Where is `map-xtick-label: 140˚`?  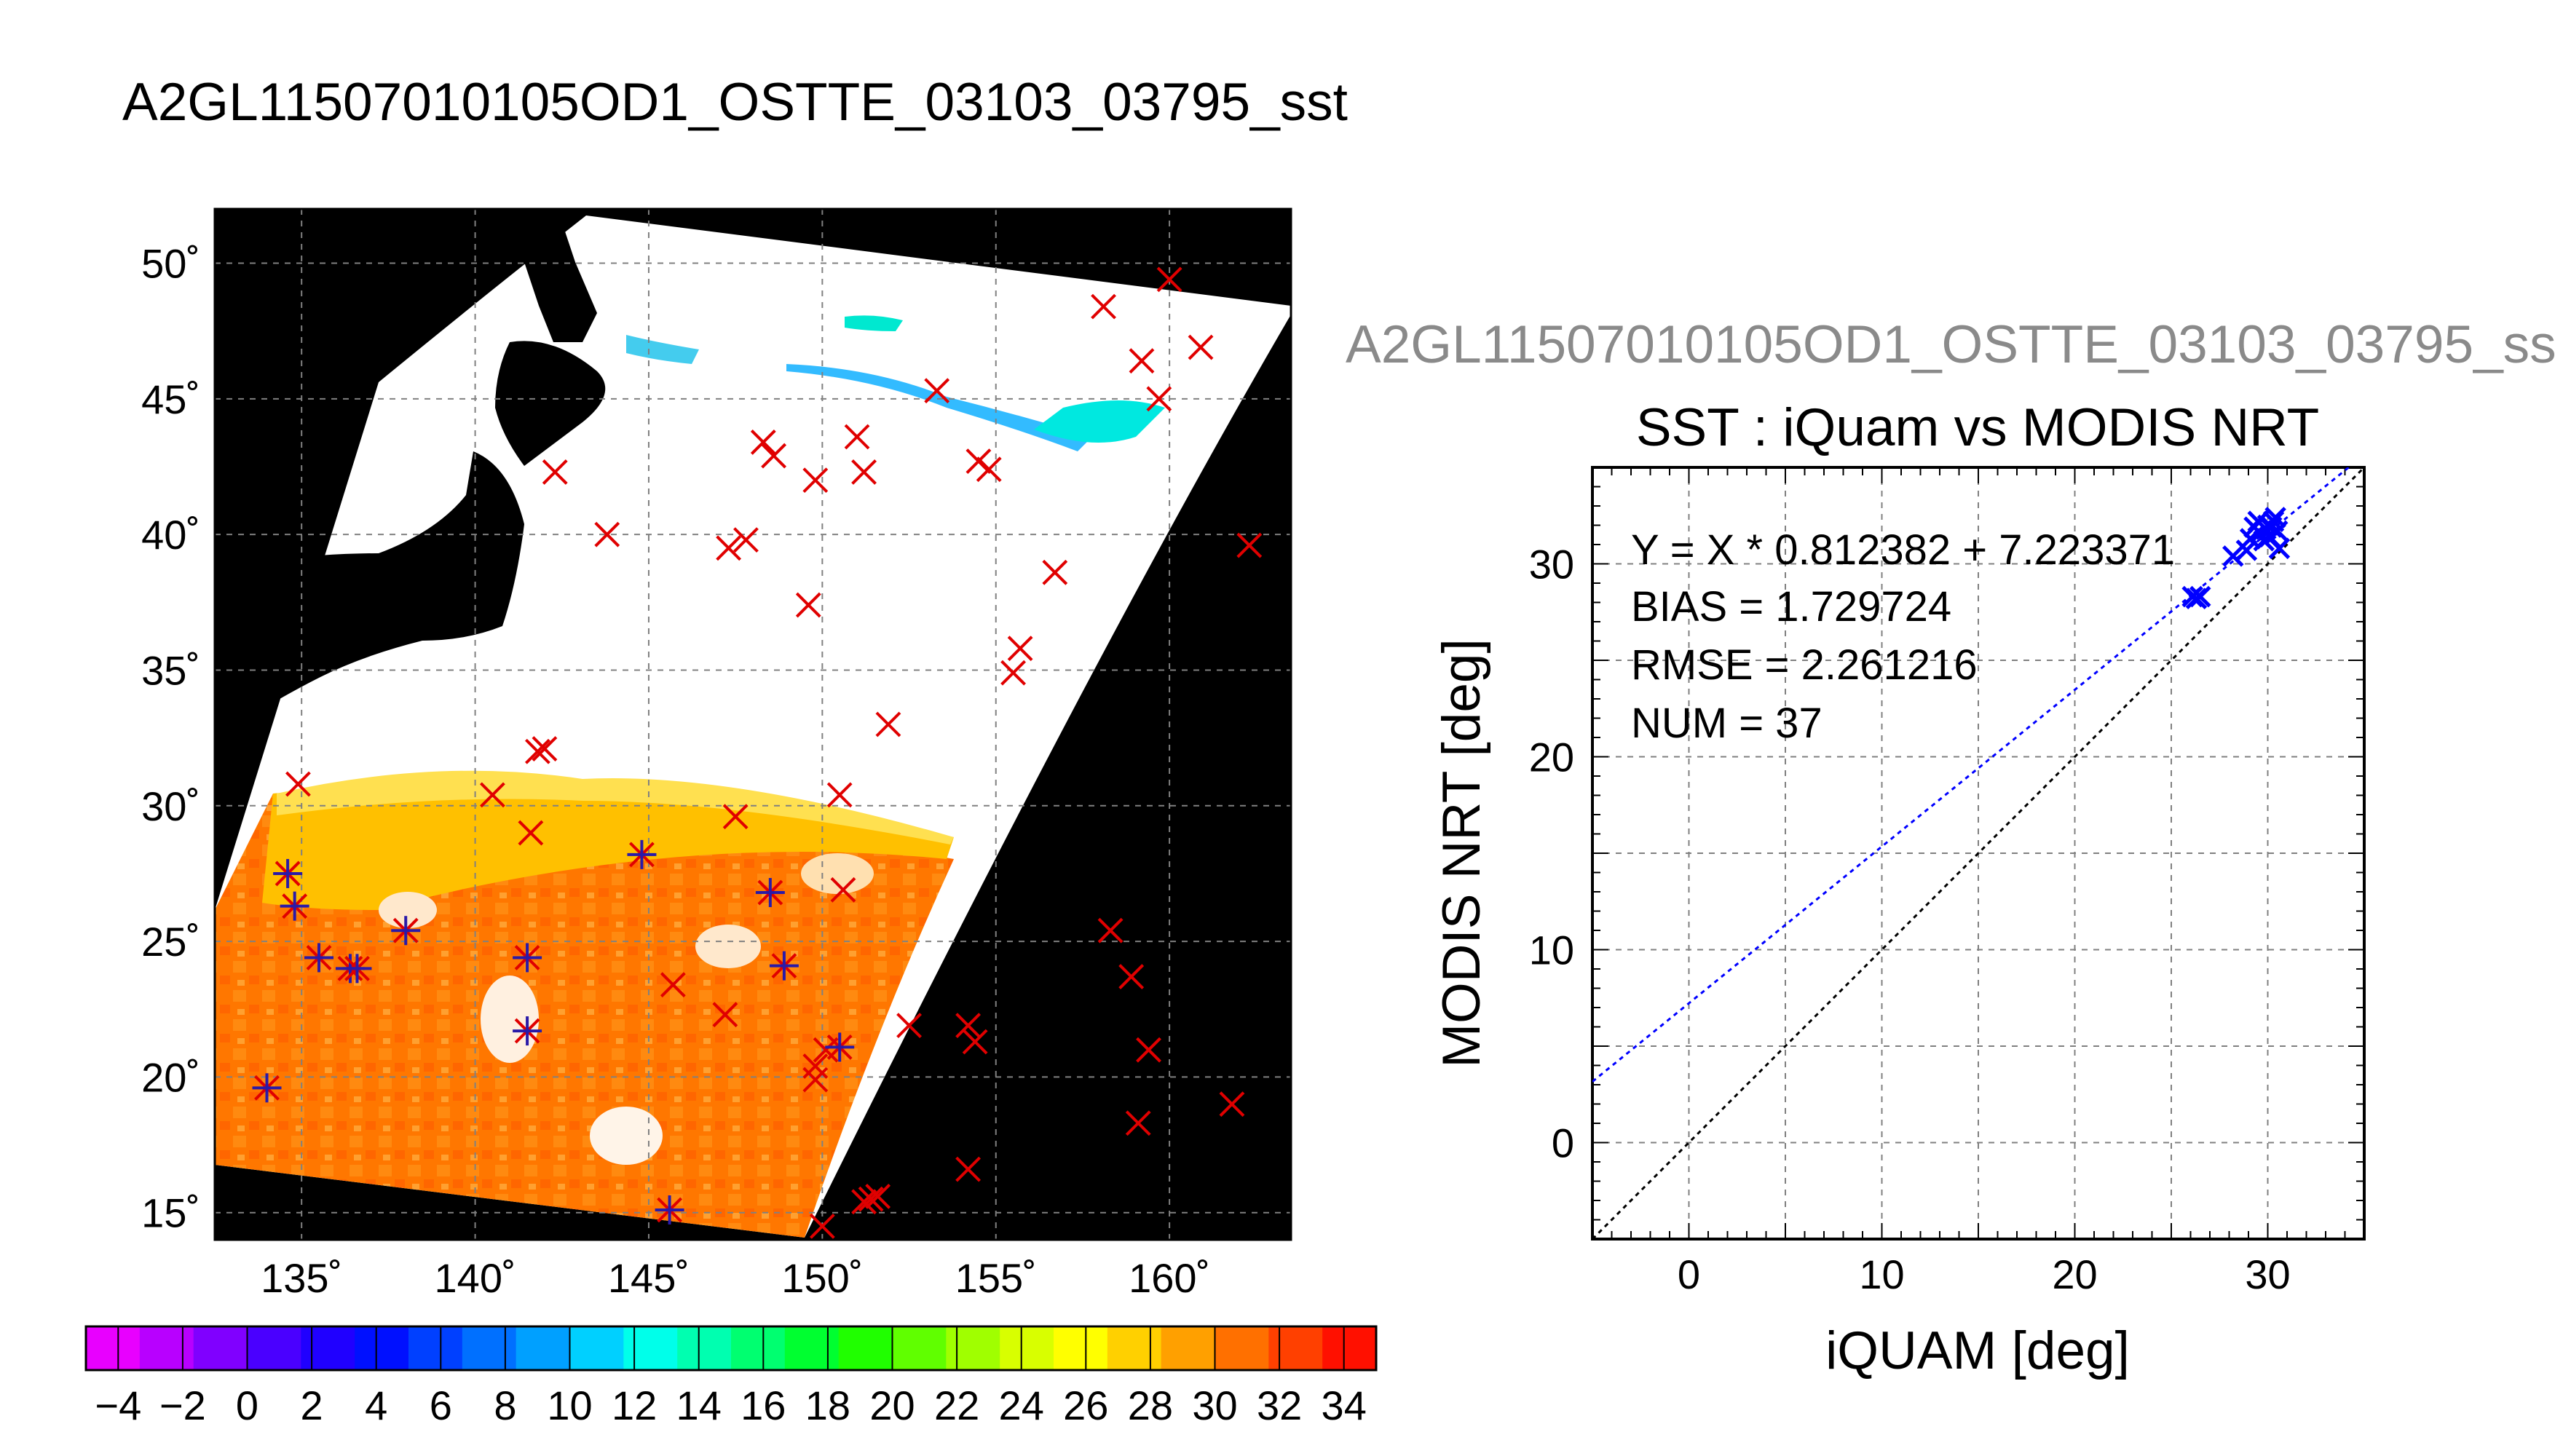 map-xtick-label: 140˚ is located at coordinates (475, 1278).